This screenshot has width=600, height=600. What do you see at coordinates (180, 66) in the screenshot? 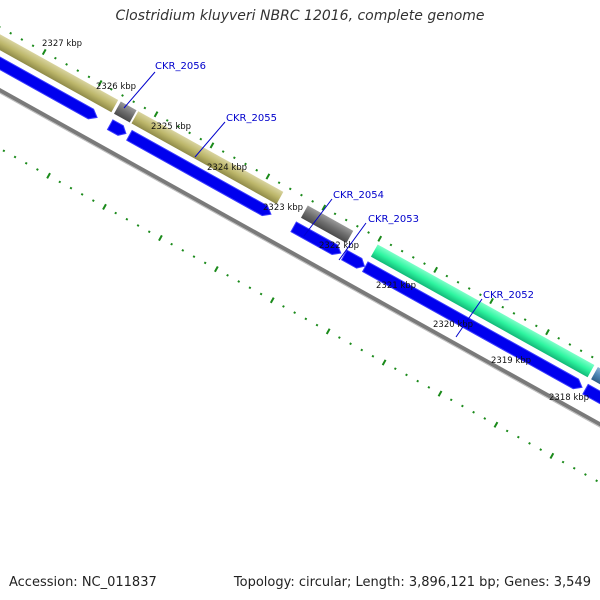
I see `gene-label-ckr2056: CKR_2056` at bounding box center [180, 66].